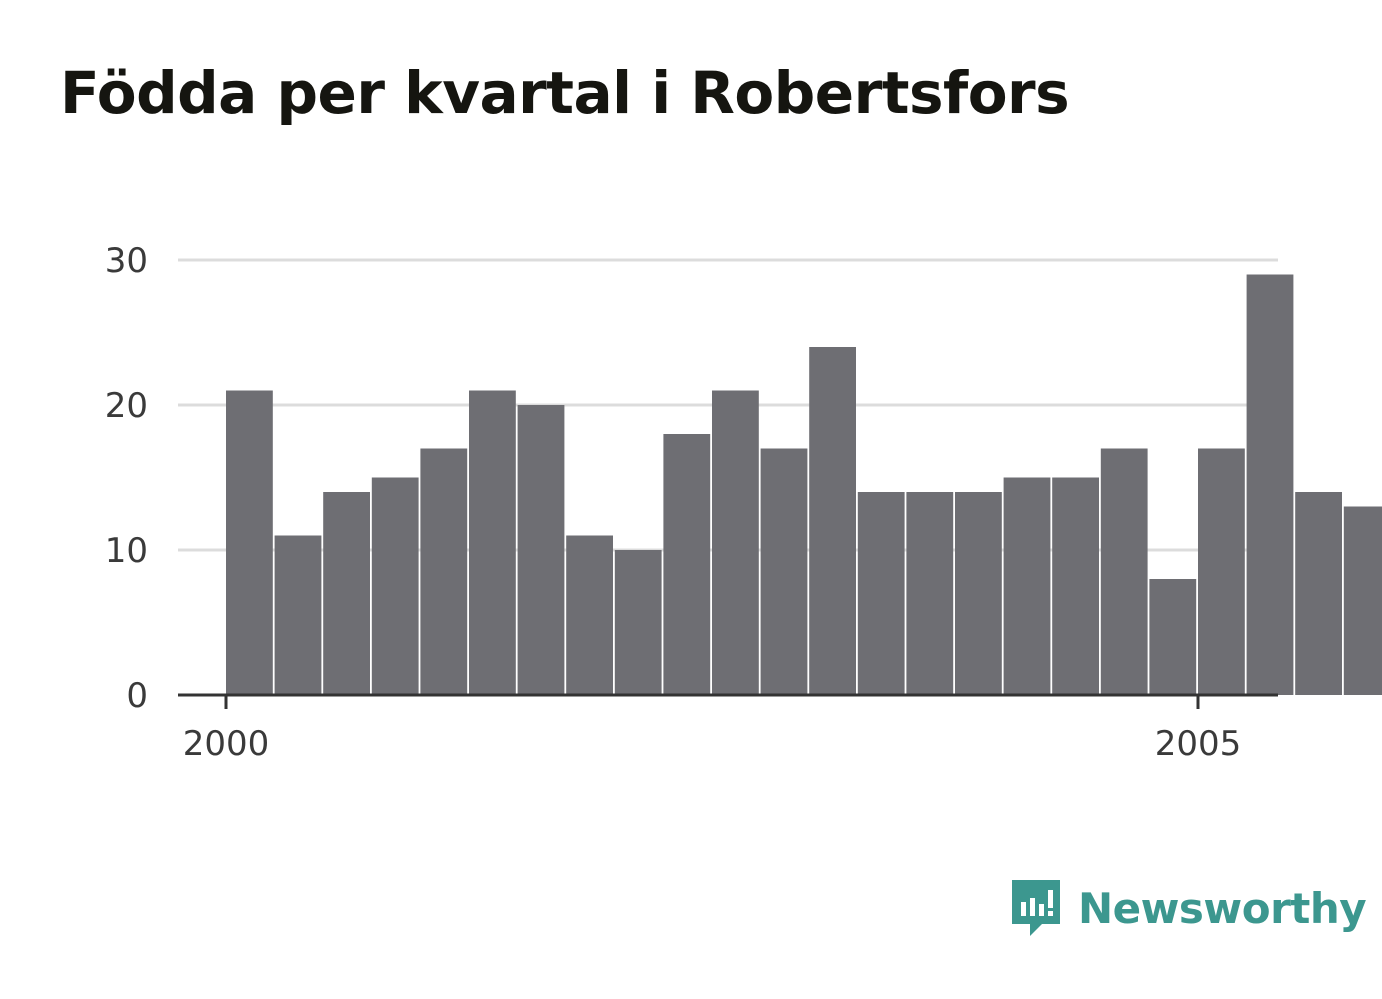  Describe the element at coordinates (226, 744) in the screenshot. I see `x-tick-label: 2000` at that location.